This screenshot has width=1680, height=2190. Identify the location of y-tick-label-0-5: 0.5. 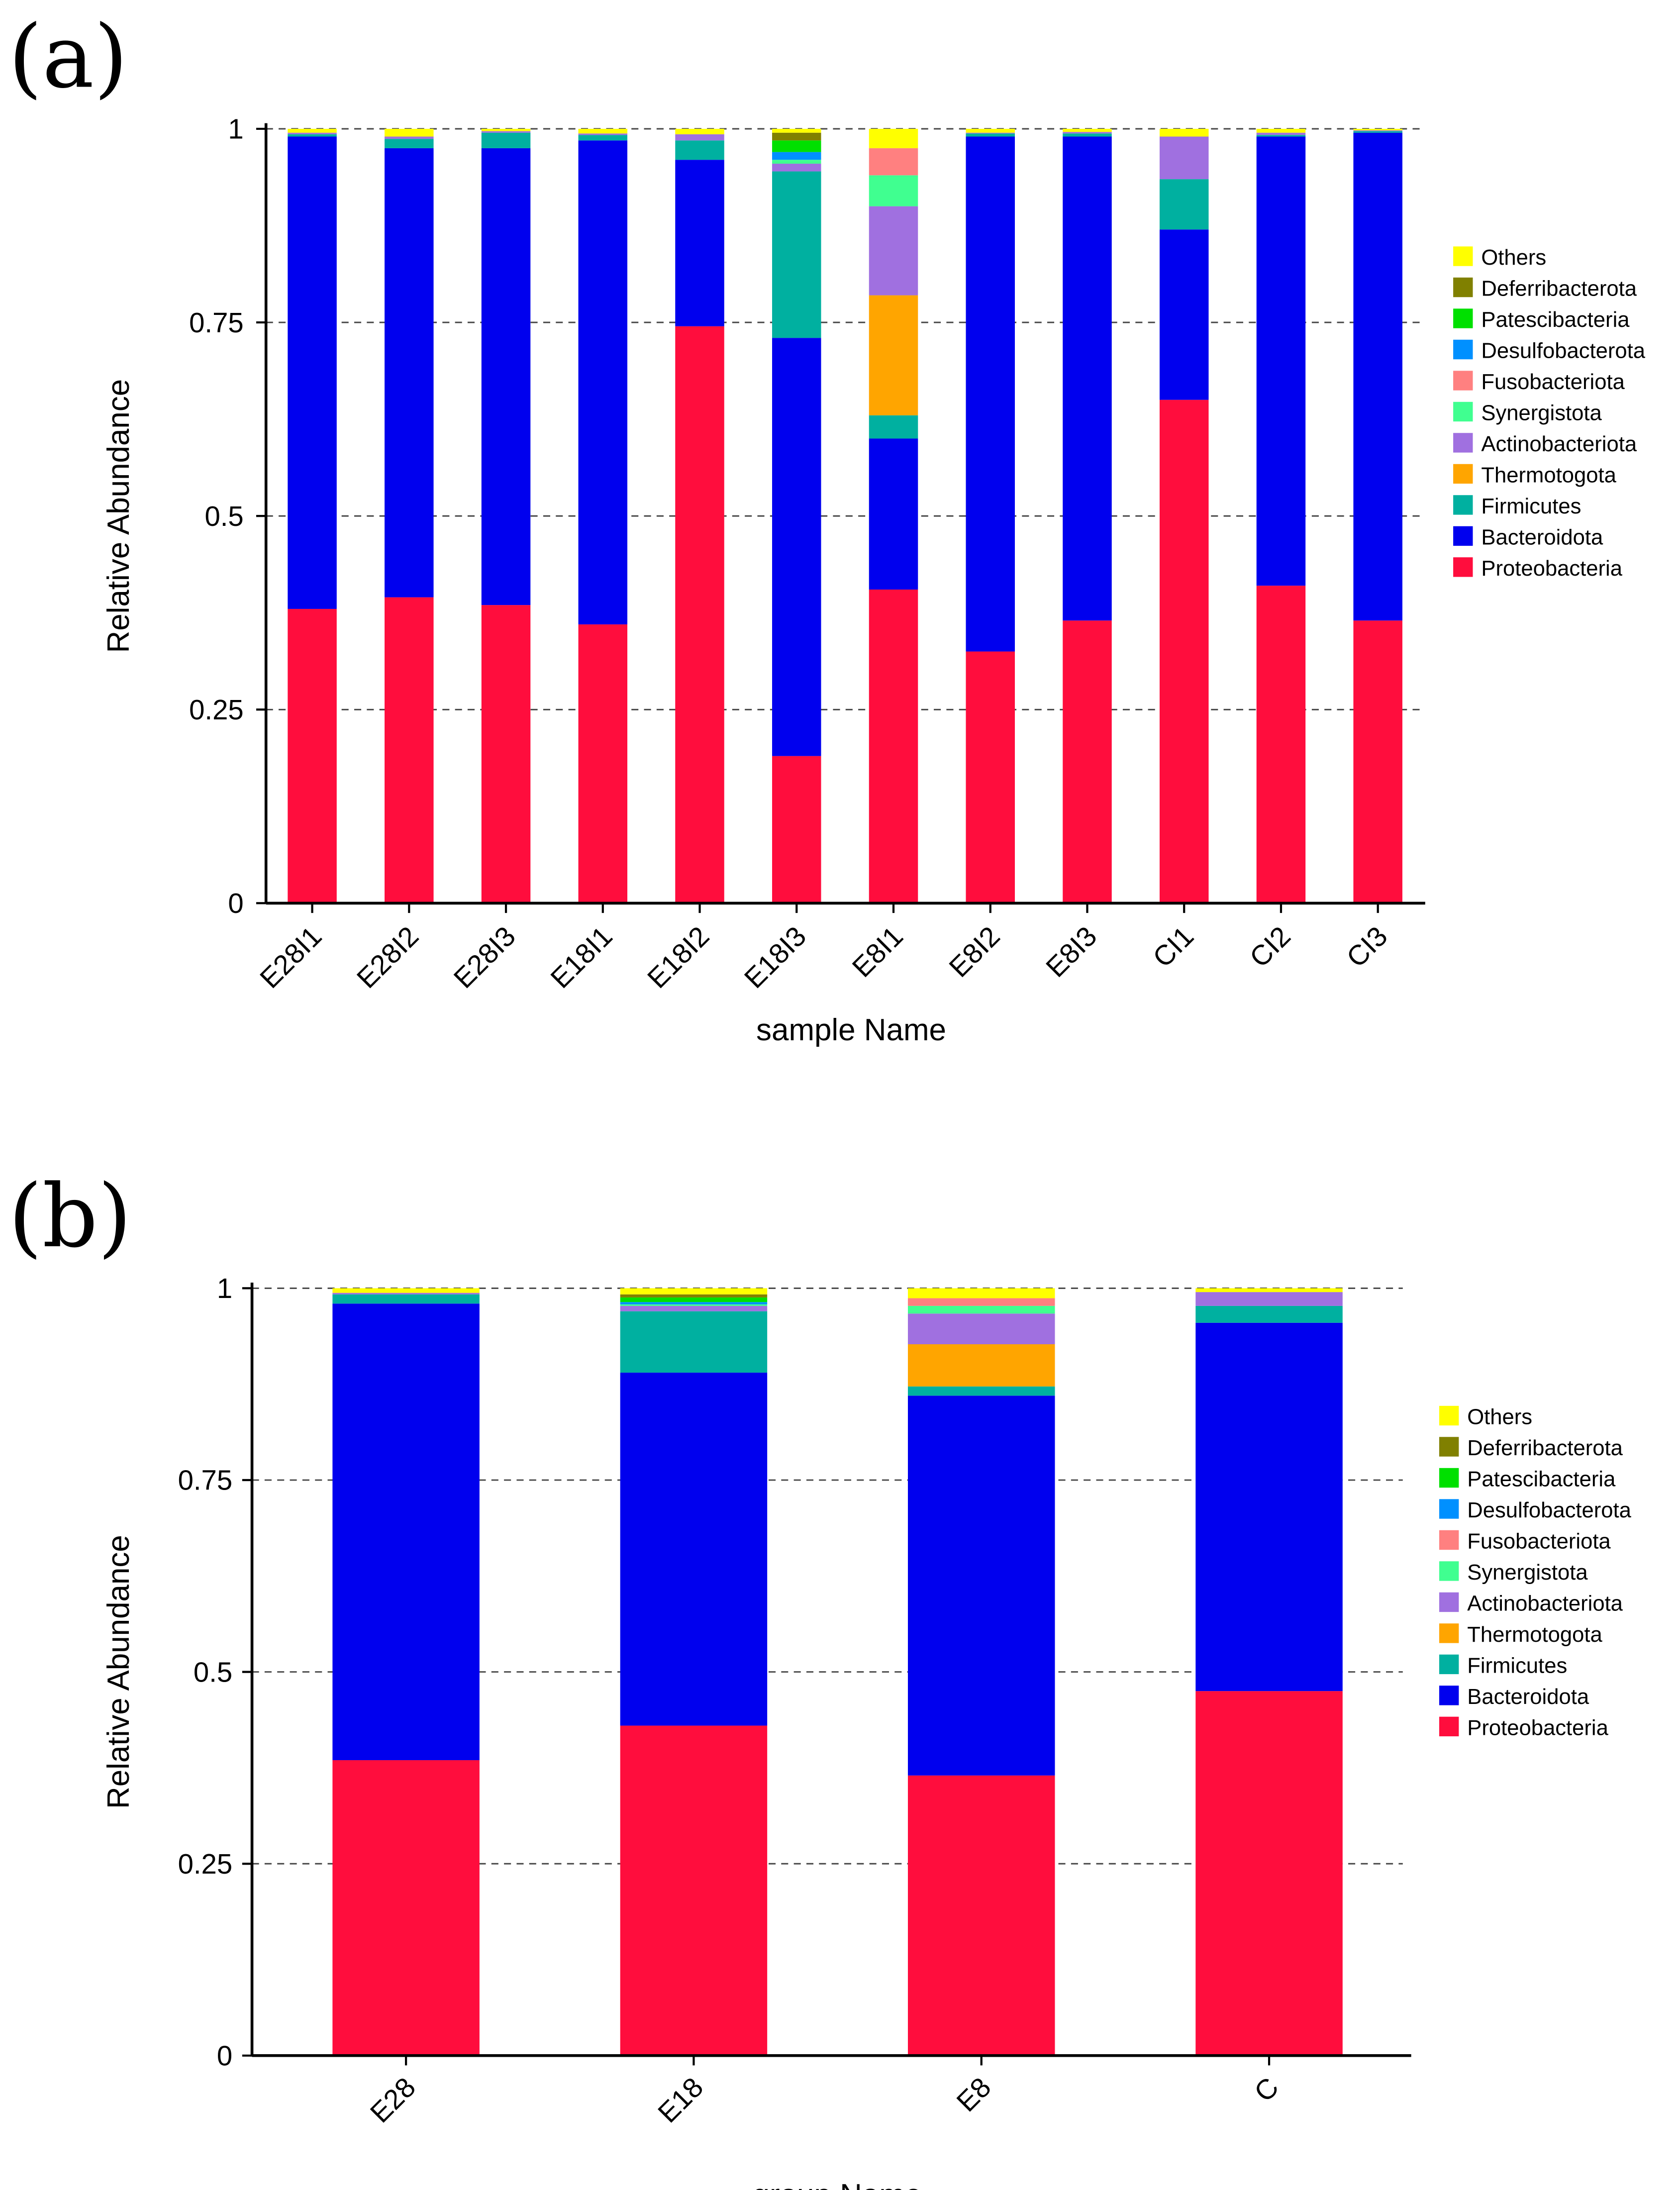
(224, 516).